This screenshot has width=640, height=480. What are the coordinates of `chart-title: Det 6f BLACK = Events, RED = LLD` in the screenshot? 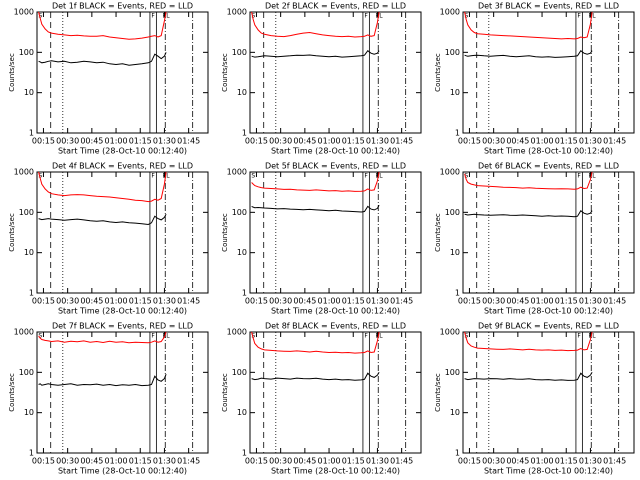 It's located at (548, 166).